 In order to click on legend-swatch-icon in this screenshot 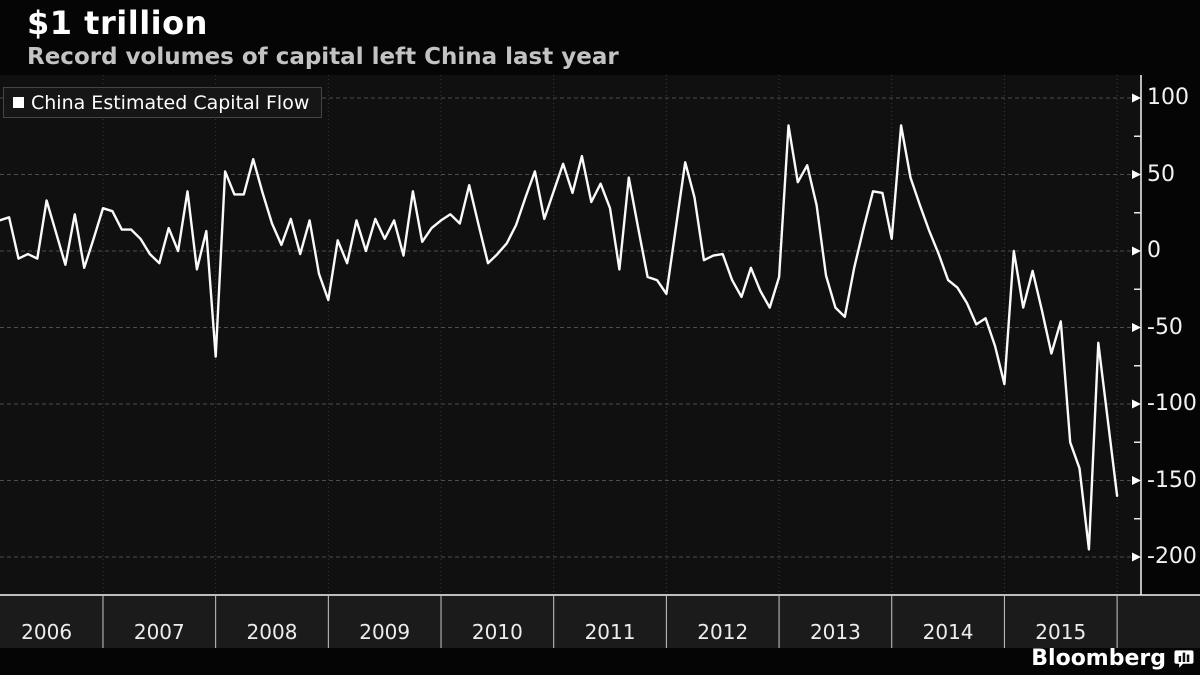, I will do `click(18, 102)`.